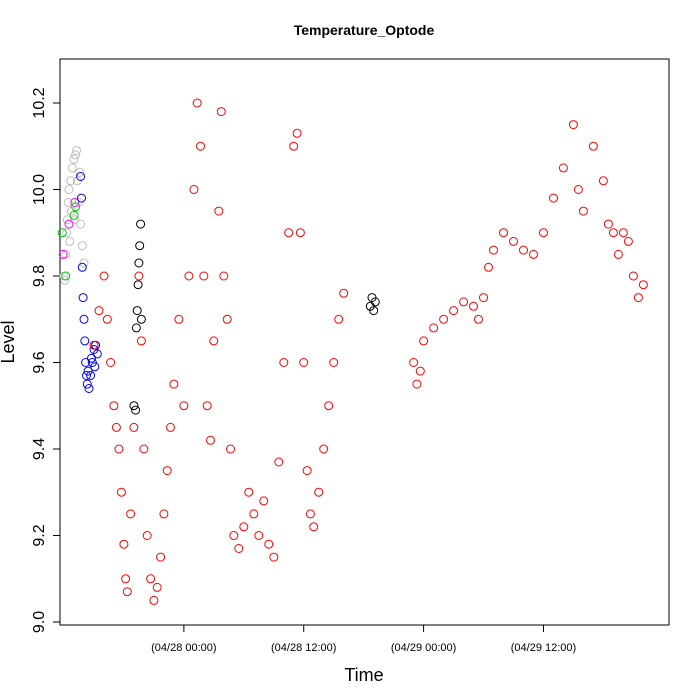  What do you see at coordinates (39, 535) in the screenshot?
I see `y-tick-label: 9.2` at bounding box center [39, 535].